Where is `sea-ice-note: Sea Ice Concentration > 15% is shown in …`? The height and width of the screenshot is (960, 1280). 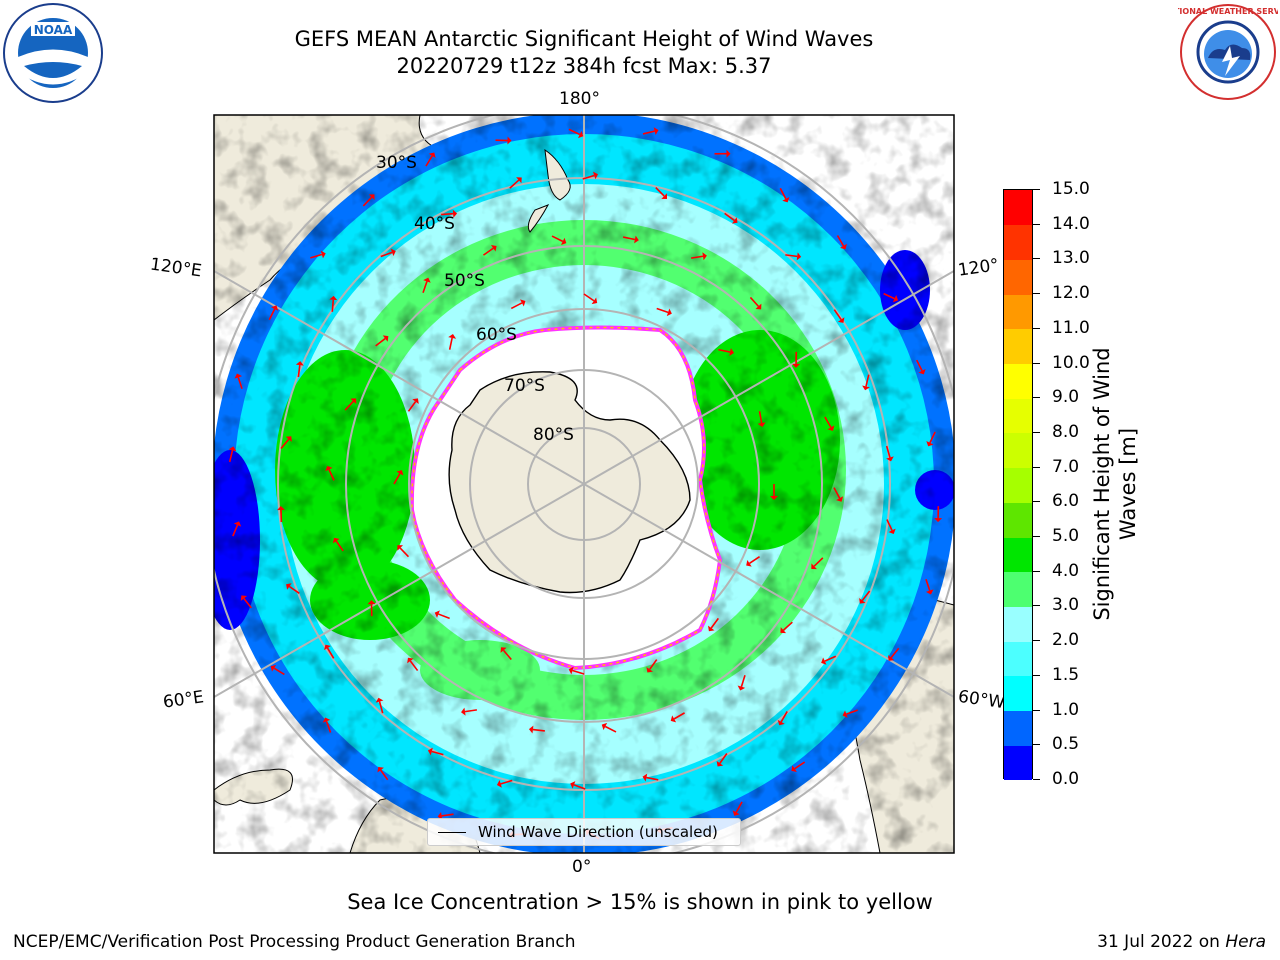
sea-ice-note: Sea Ice Concentration > 15% is shown in … is located at coordinates (640, 902).